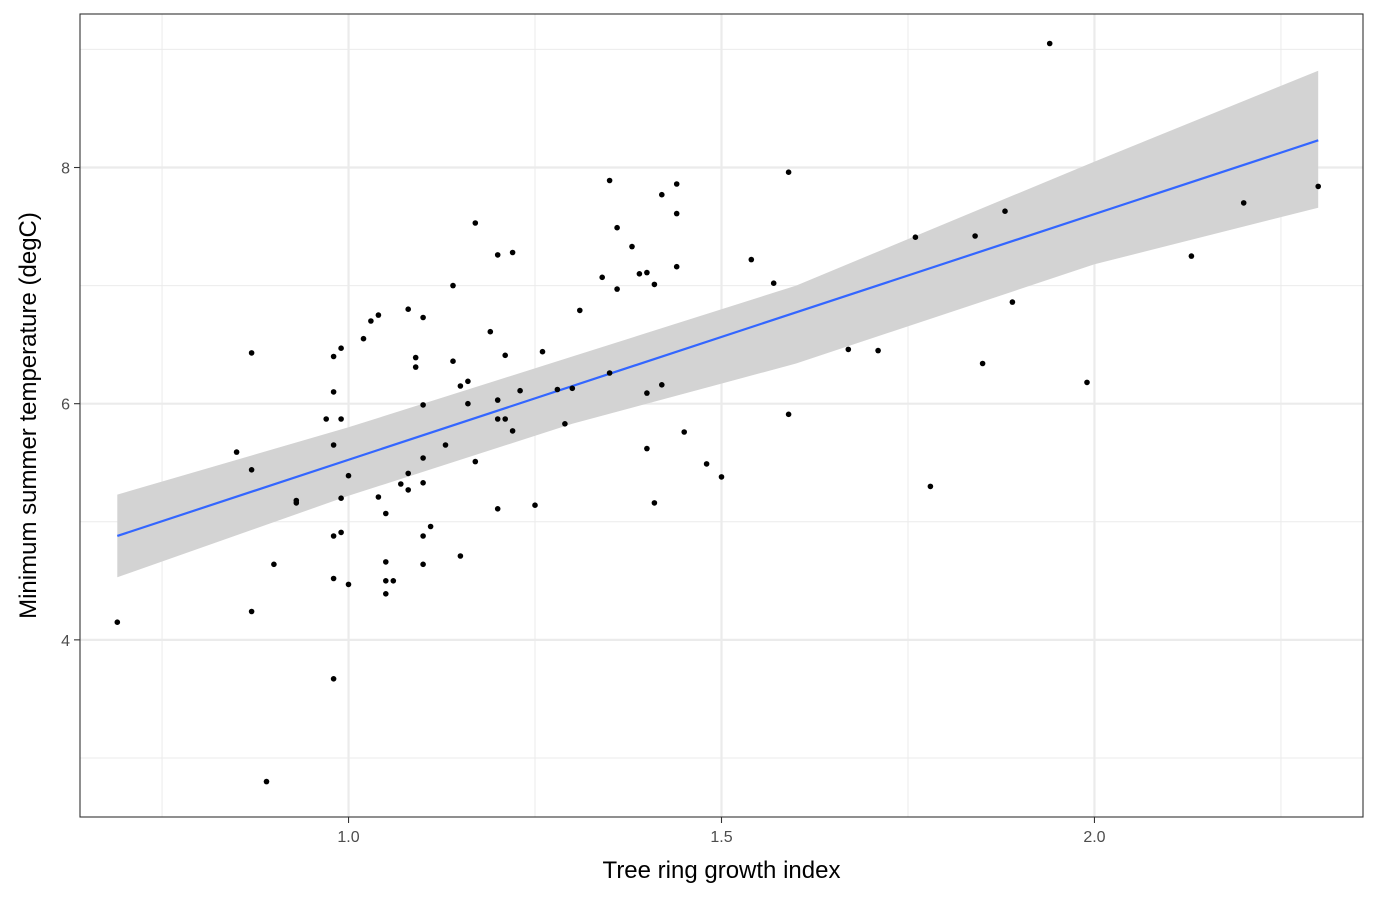  Describe the element at coordinates (348, 837) in the screenshot. I see `x-tick-label: 1.0` at that location.